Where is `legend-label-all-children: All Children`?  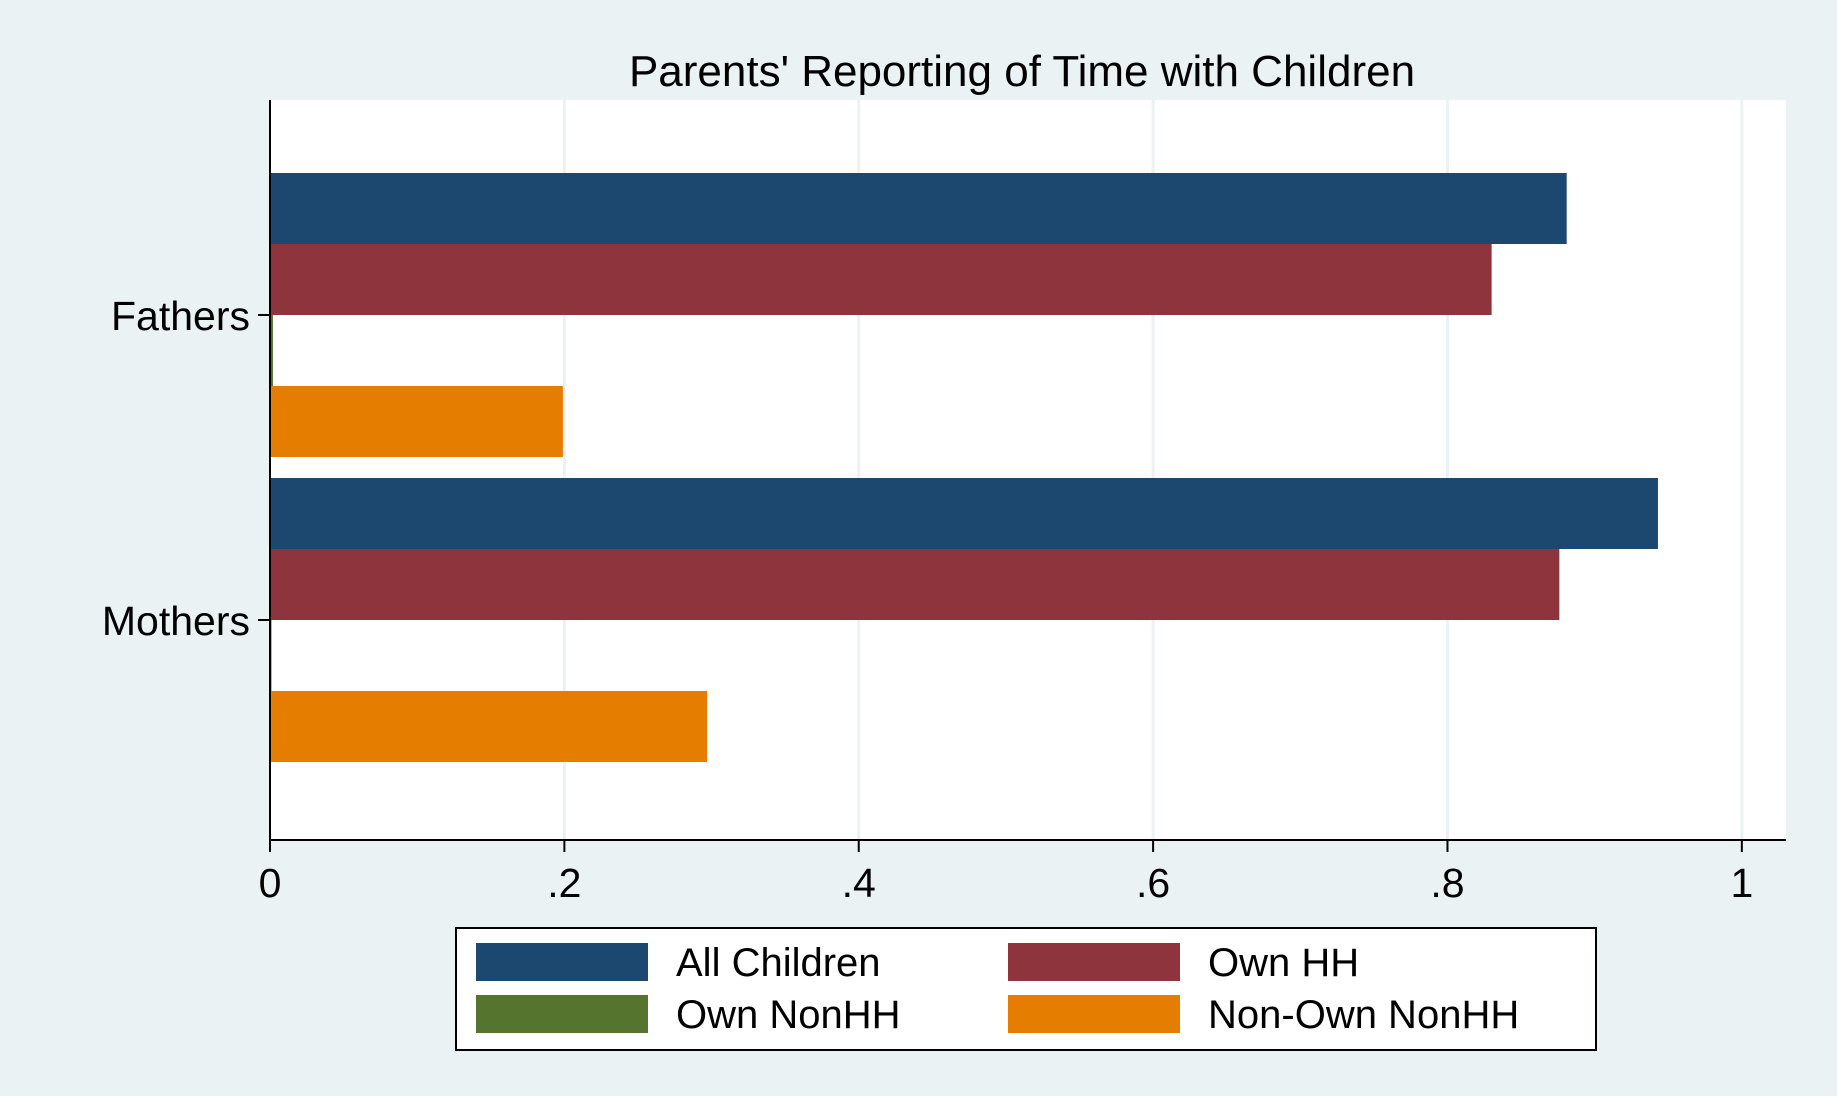
legend-label-all-children: All Children is located at coordinates (778, 963).